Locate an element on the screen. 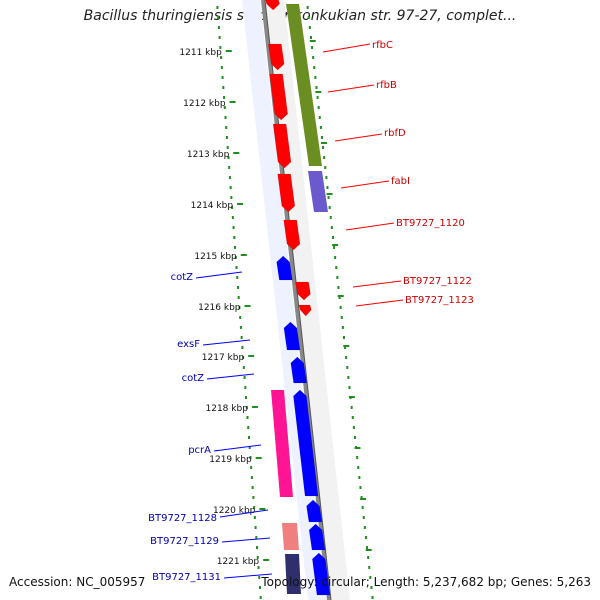  gene-label-forward: BT9727_1122 is located at coordinates (437, 281).